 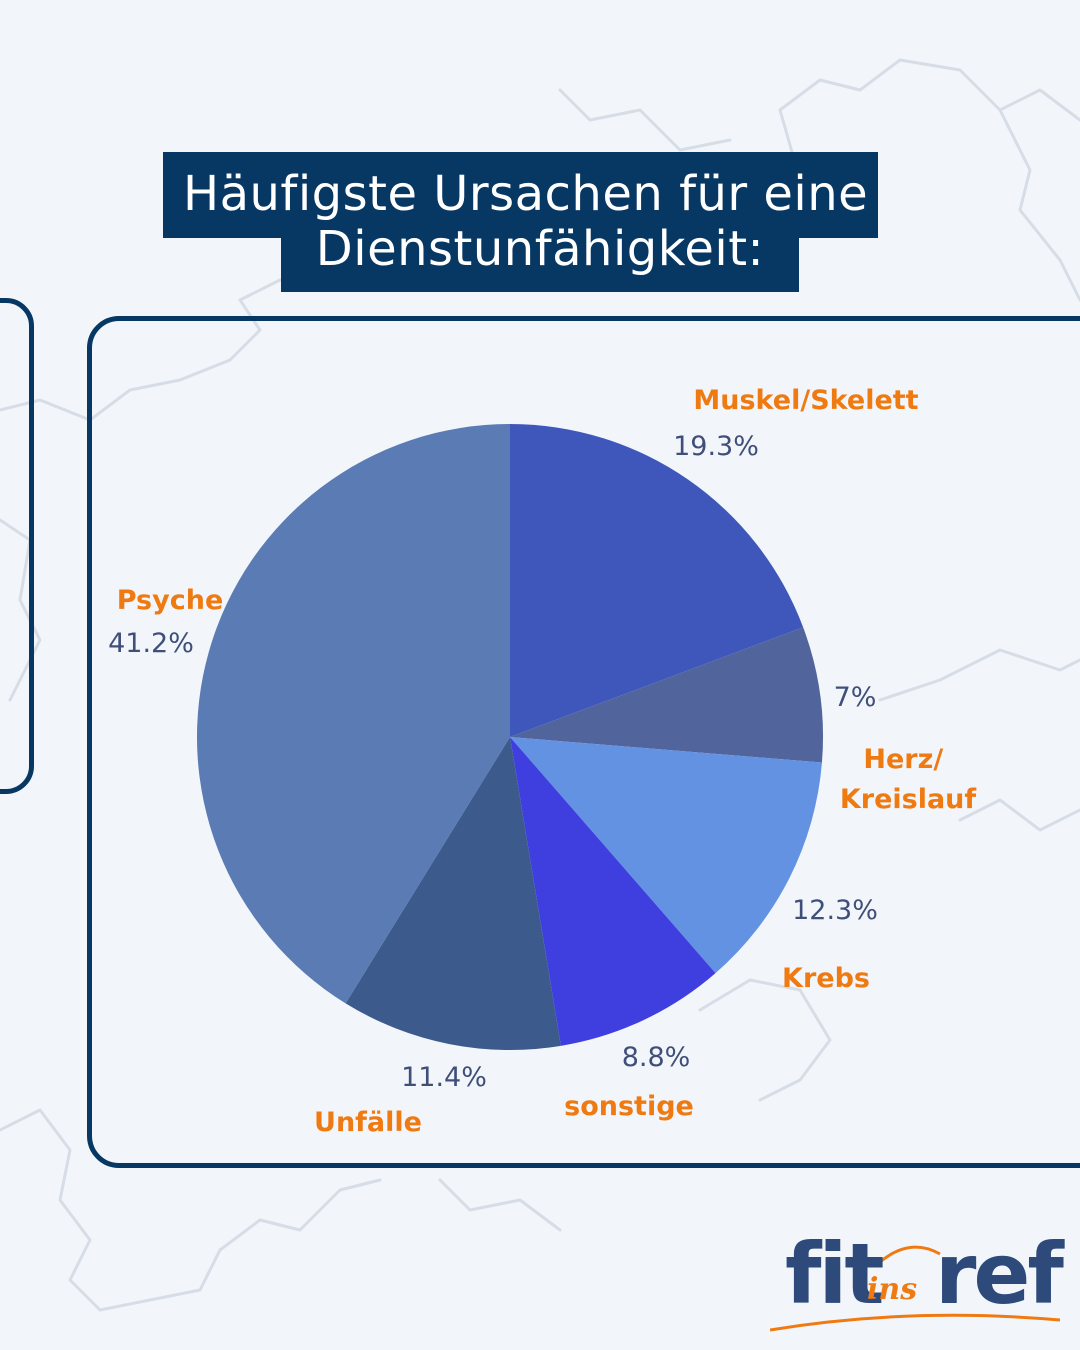 What do you see at coordinates (613, 891) in the screenshot?
I see `pie-slice-sonstige` at bounding box center [613, 891].